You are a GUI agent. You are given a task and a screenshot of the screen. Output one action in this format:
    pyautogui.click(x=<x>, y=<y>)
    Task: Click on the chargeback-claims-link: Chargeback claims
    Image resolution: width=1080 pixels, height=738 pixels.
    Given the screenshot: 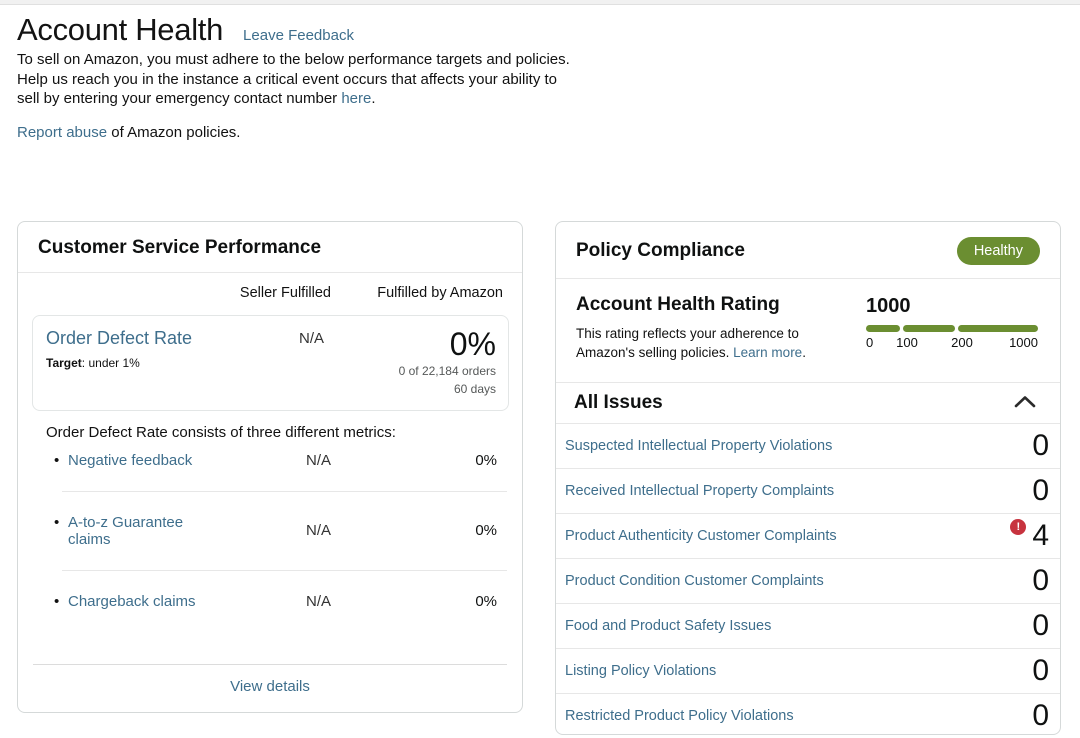 What is the action you would take?
    pyautogui.click(x=132, y=601)
    